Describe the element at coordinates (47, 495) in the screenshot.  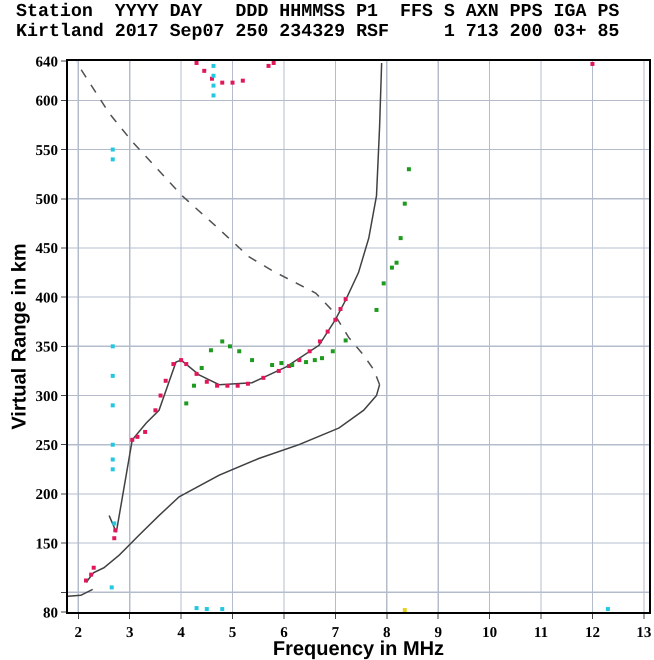
I see `y-tick-label: 200` at that location.